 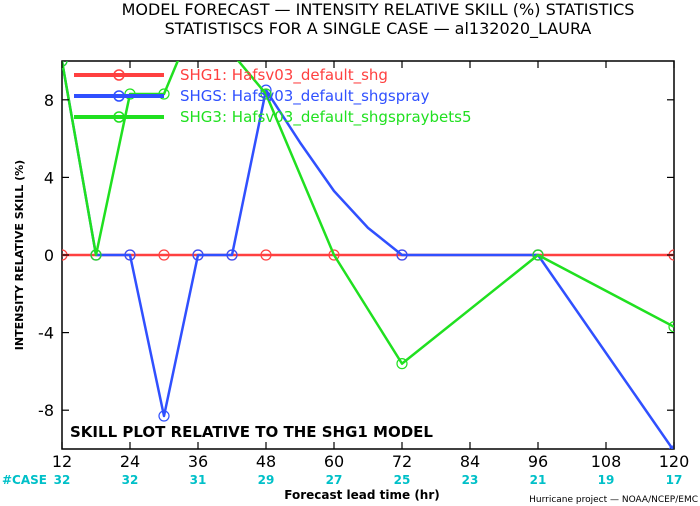 I want to click on y-tick-label: 4, so click(x=49, y=177).